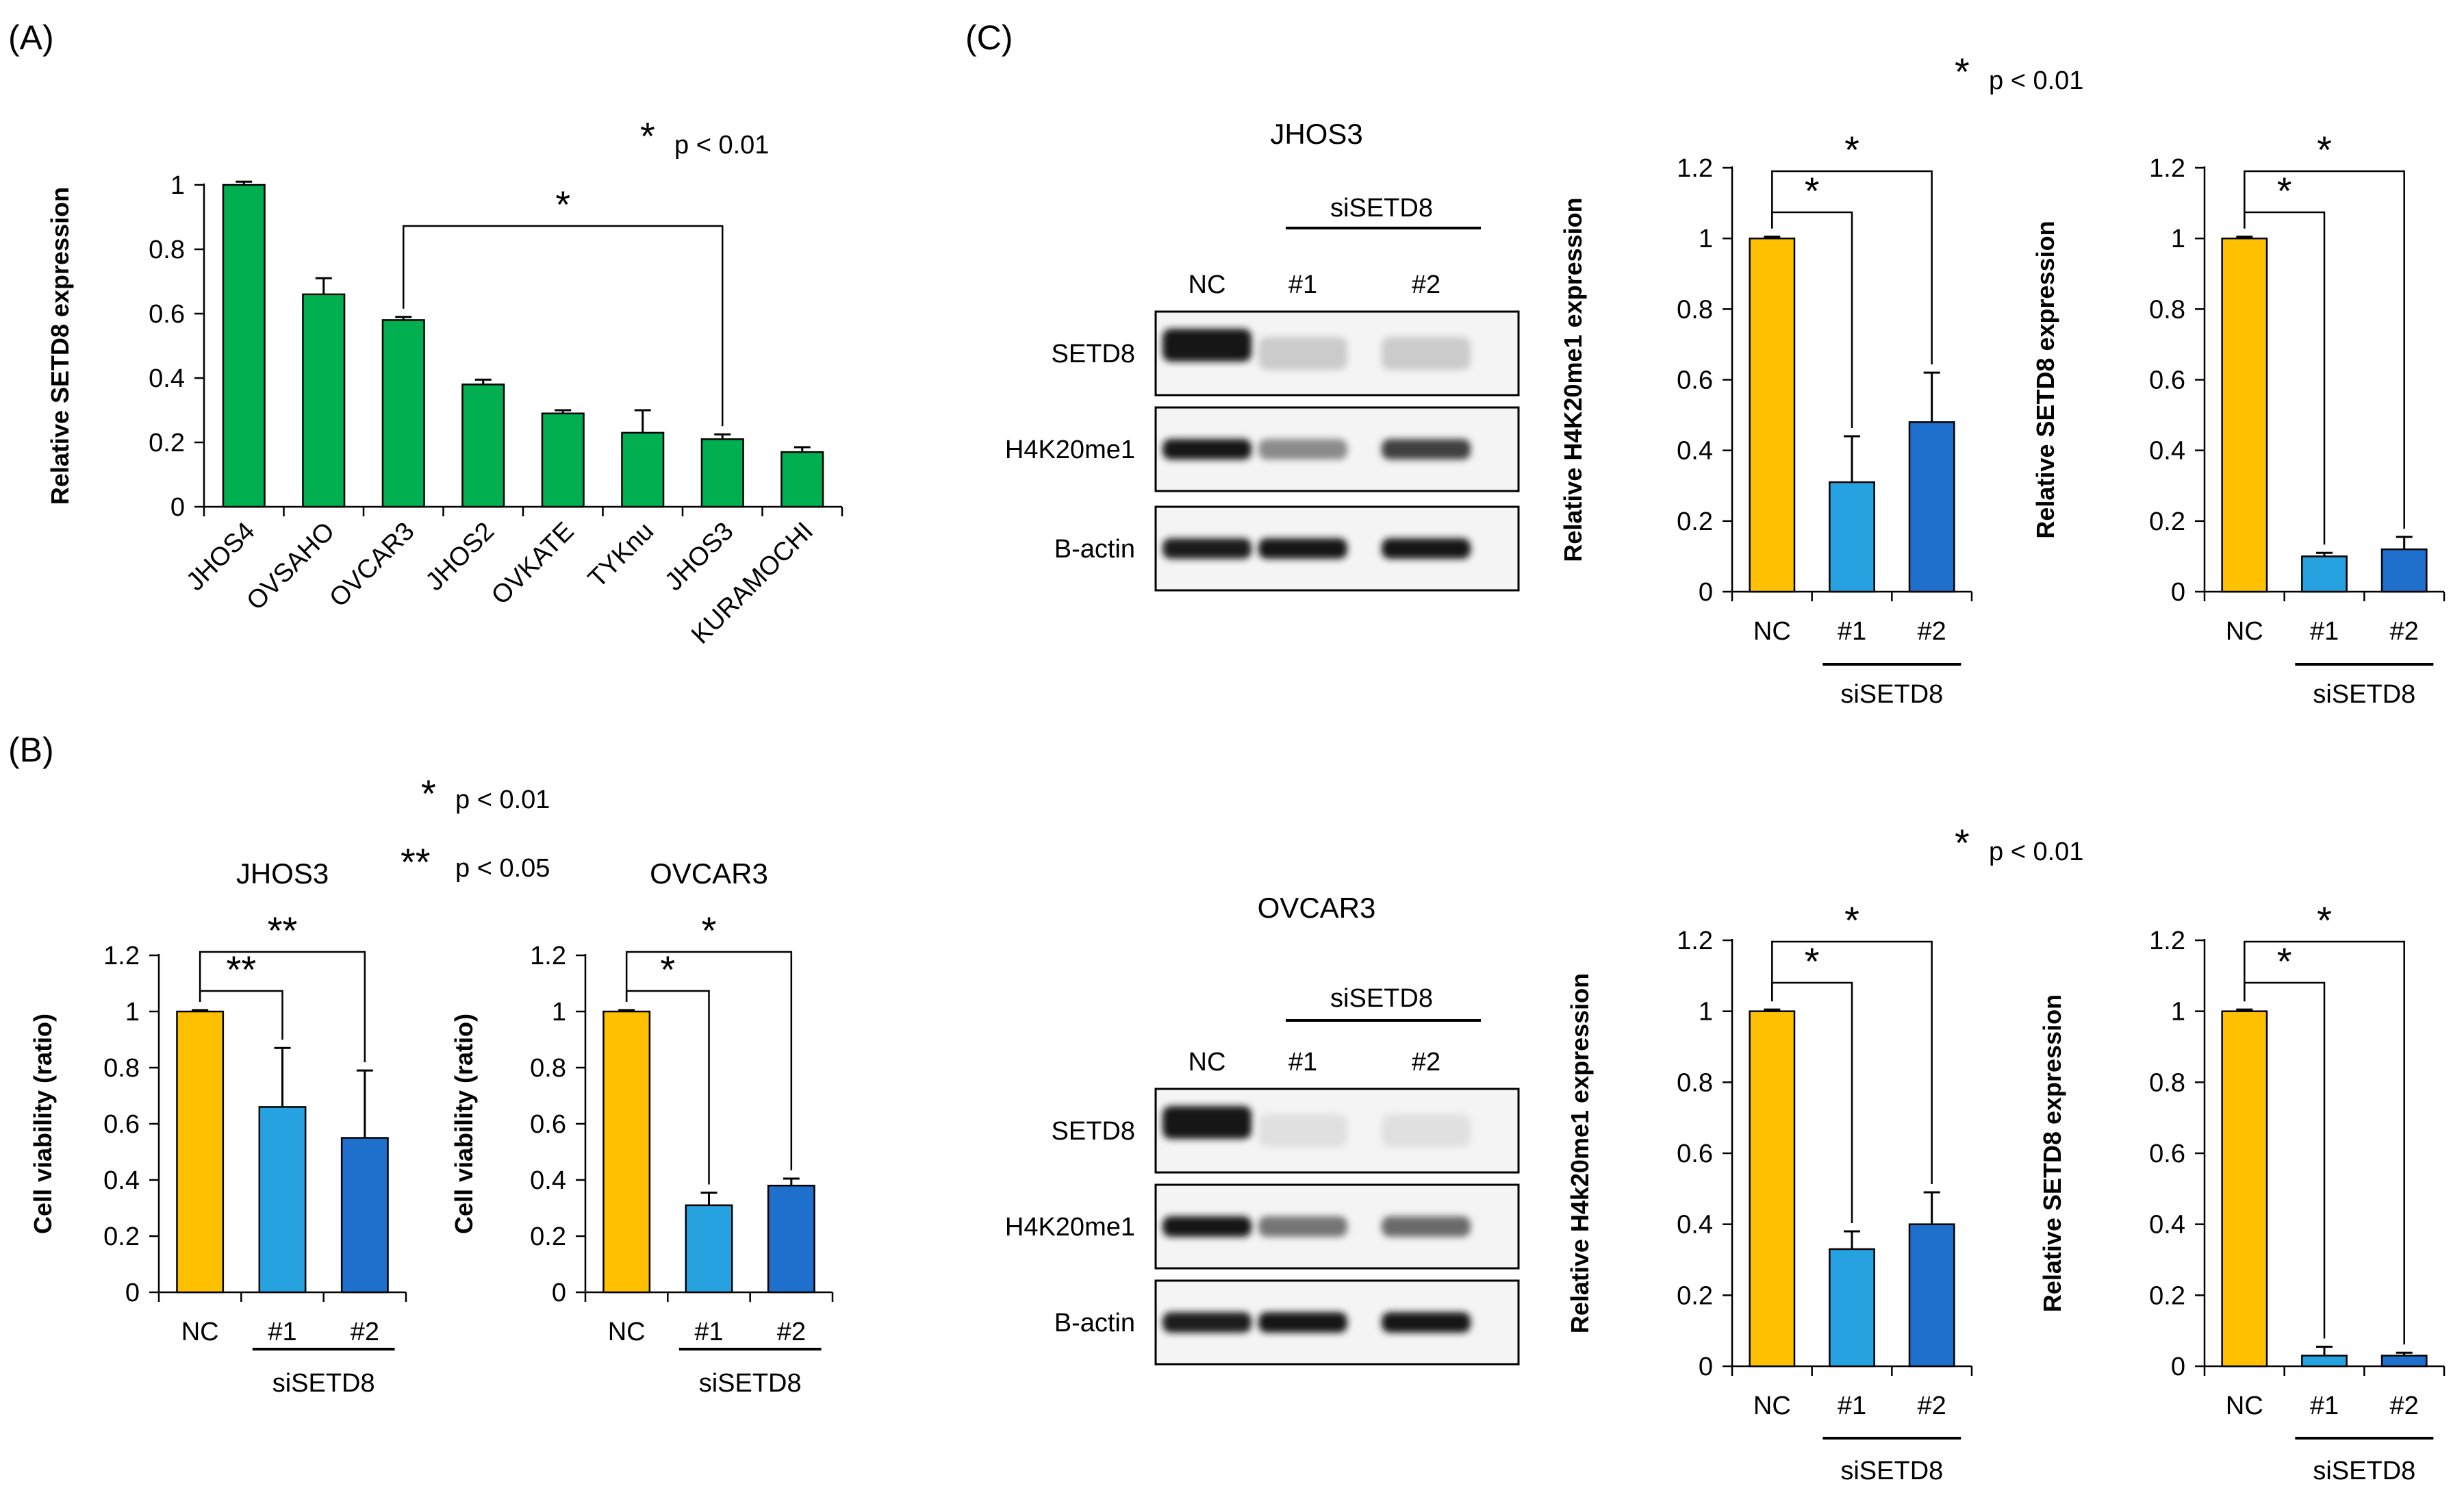 The image size is (2464, 1495). Describe the element at coordinates (1580, 1153) in the screenshot. I see `y-axis-title: Relative H4k20me1 expression` at that location.